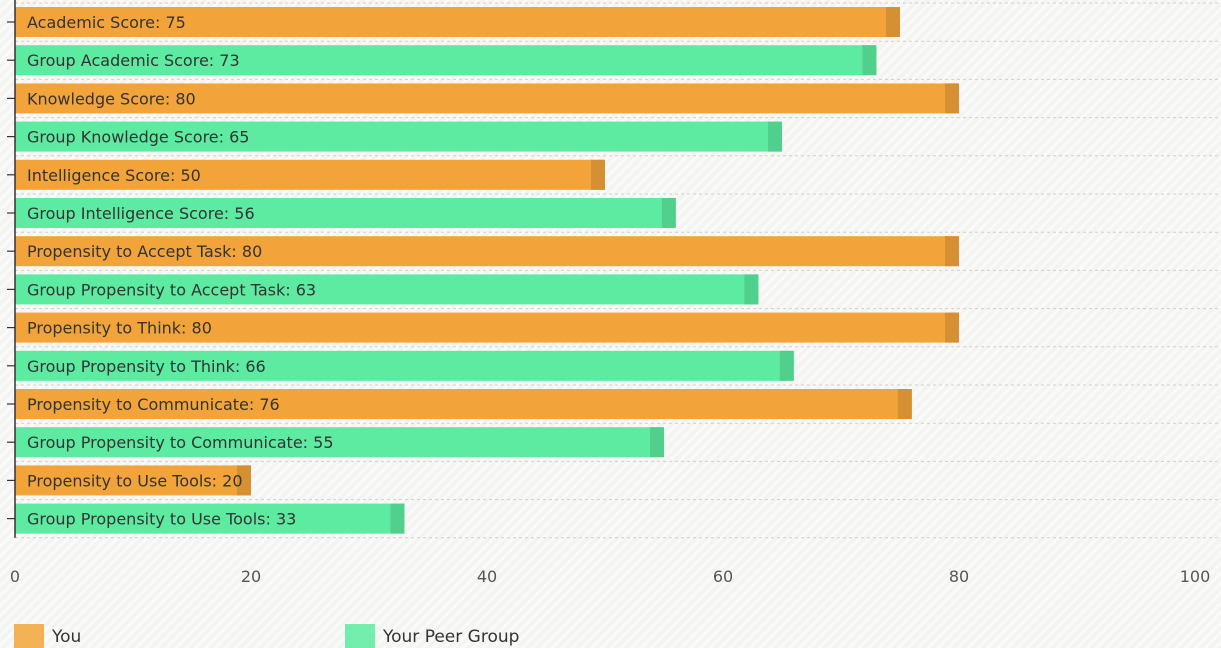 This screenshot has height=648, width=1221. What do you see at coordinates (144, 251) in the screenshot?
I see `bar-label: Propensity to Accept Task: 80` at bounding box center [144, 251].